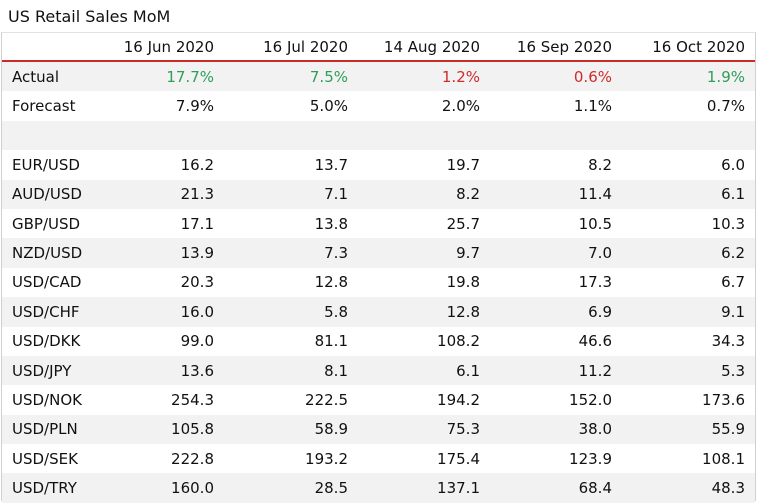 The width and height of the screenshot is (758, 503). I want to click on table-cell: 55.9, so click(728, 429).